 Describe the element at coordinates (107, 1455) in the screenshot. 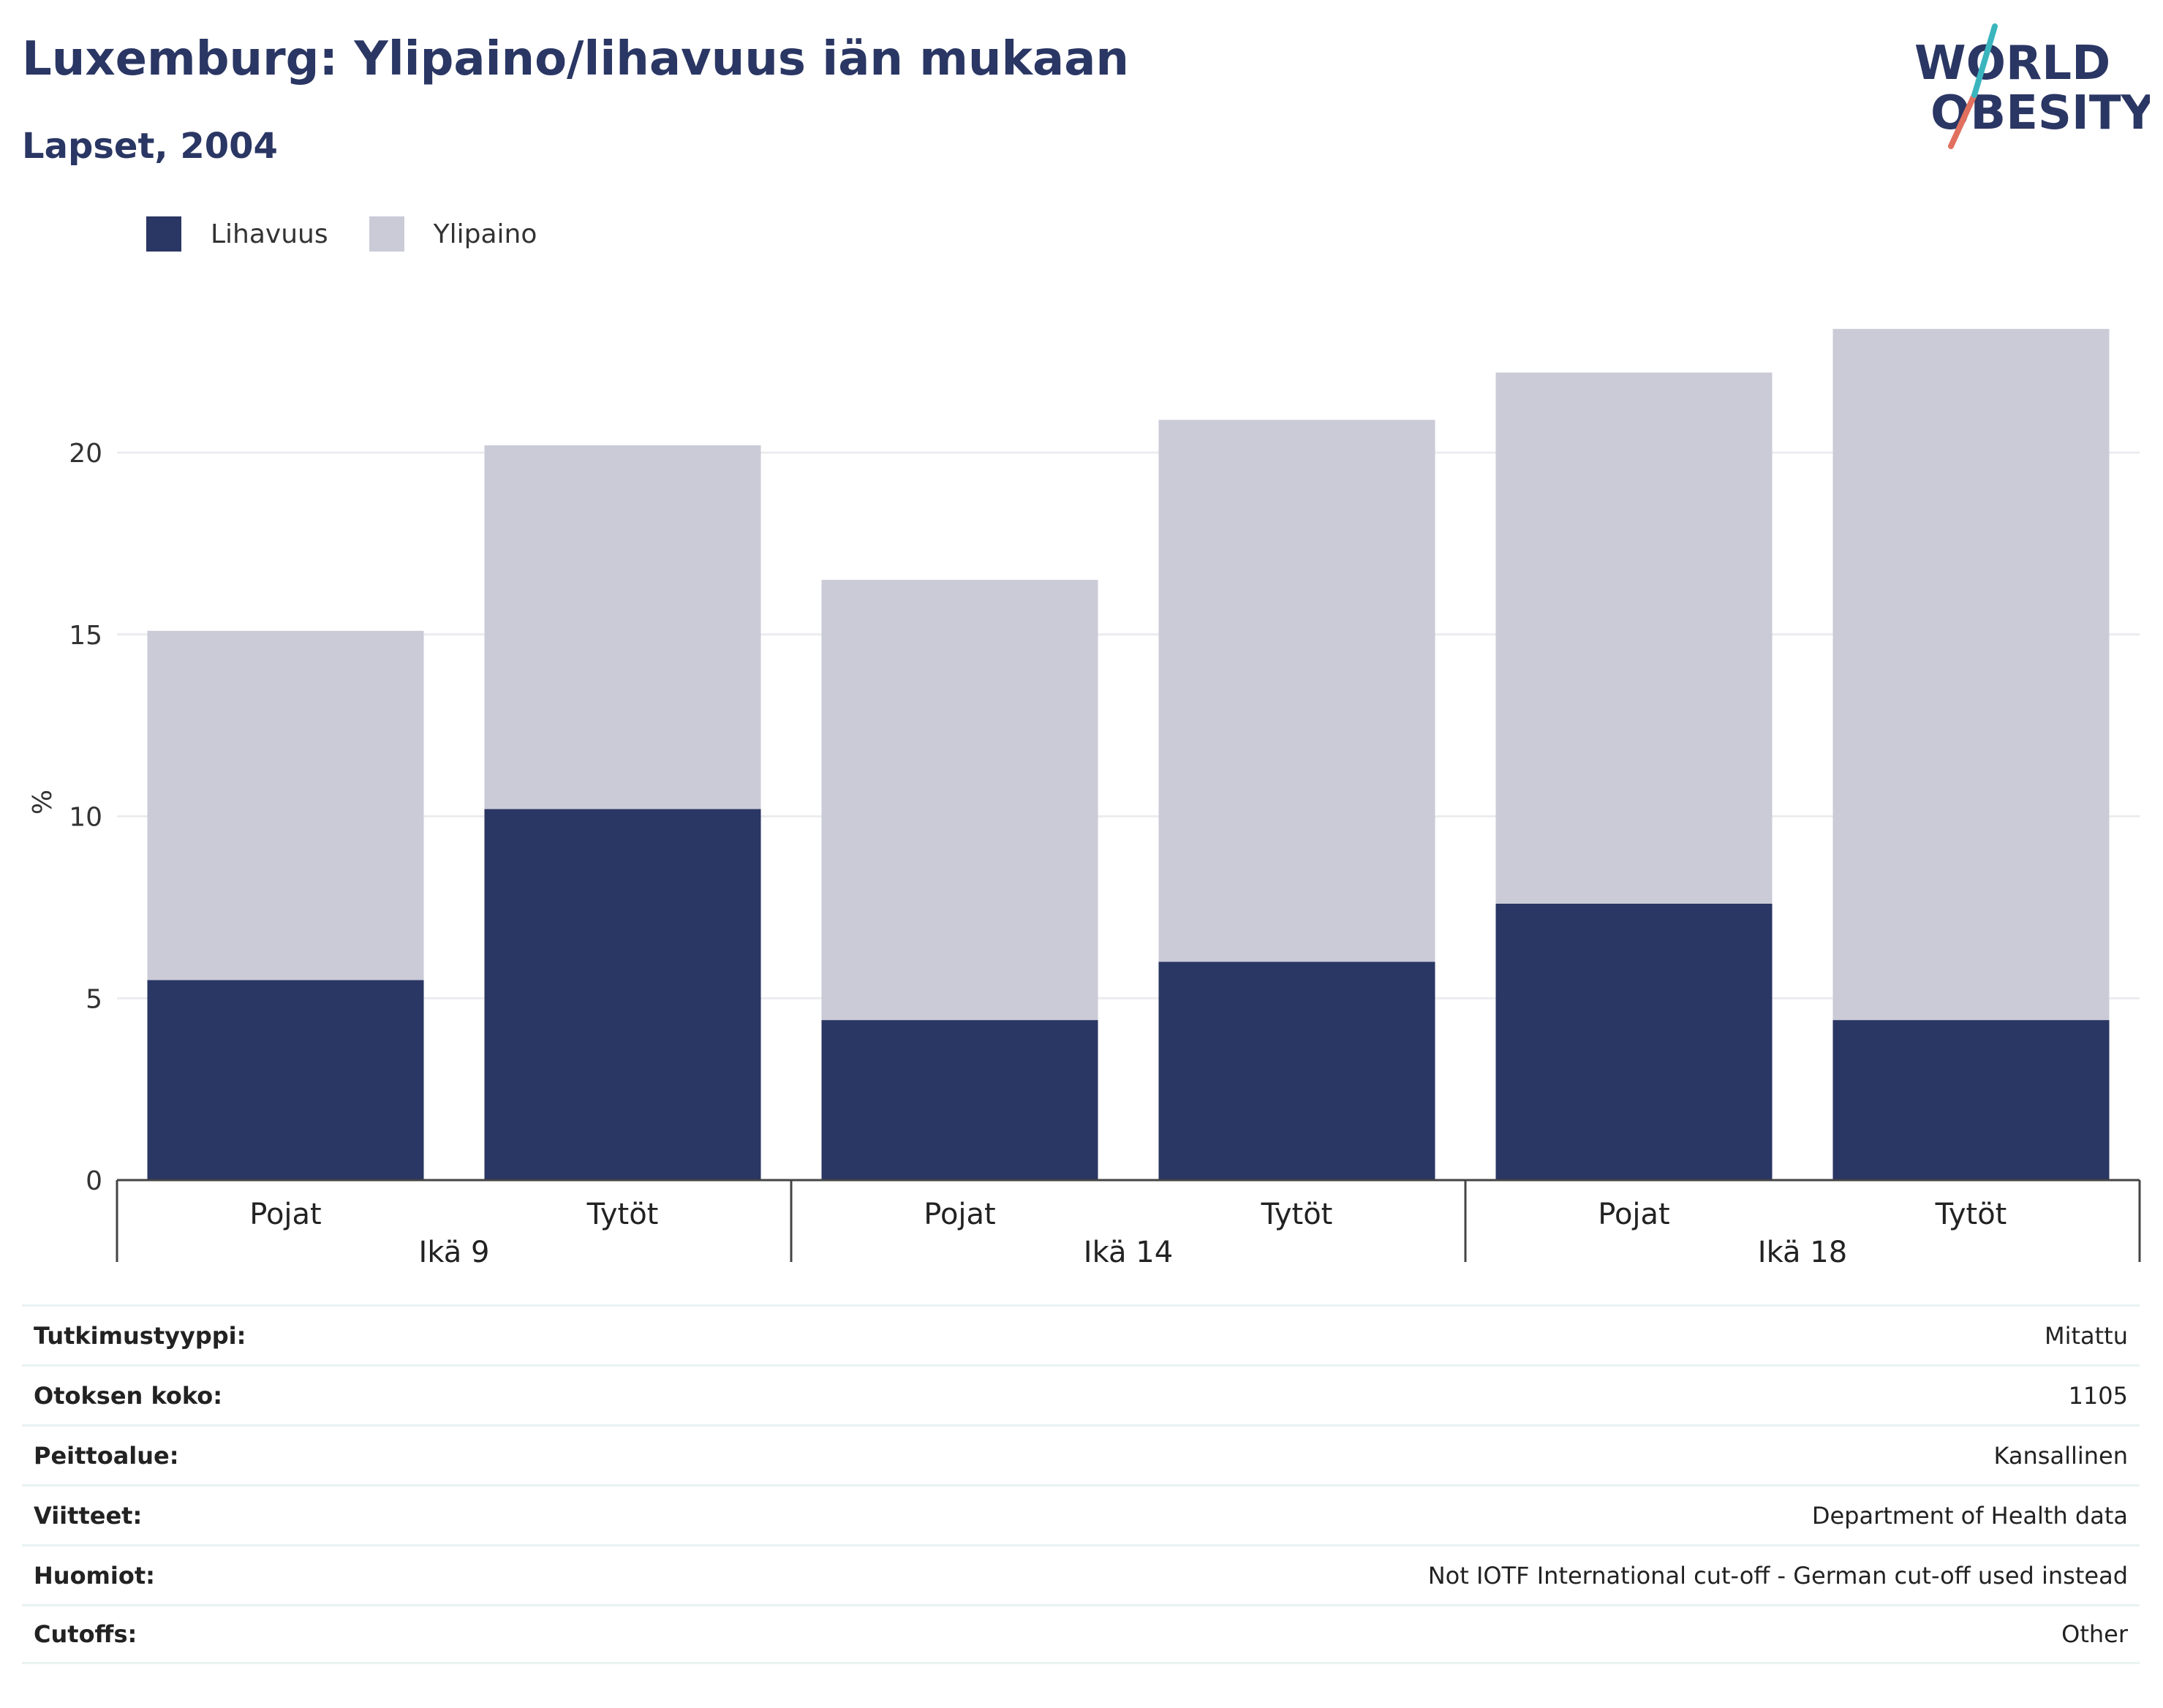

I see `info-label: Peittoalue:` at that location.